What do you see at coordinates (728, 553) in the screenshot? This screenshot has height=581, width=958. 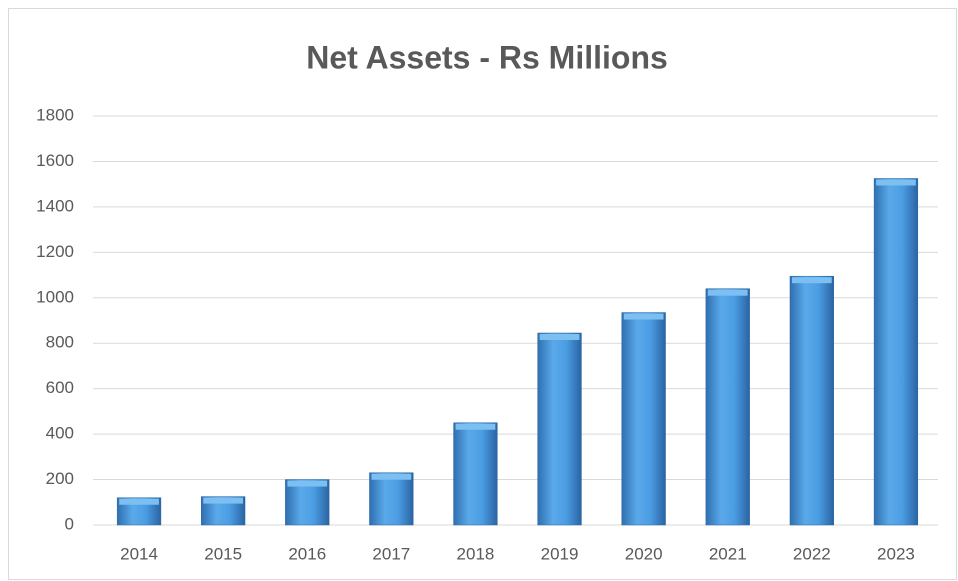 I see `x-tick-label: 2021` at bounding box center [728, 553].